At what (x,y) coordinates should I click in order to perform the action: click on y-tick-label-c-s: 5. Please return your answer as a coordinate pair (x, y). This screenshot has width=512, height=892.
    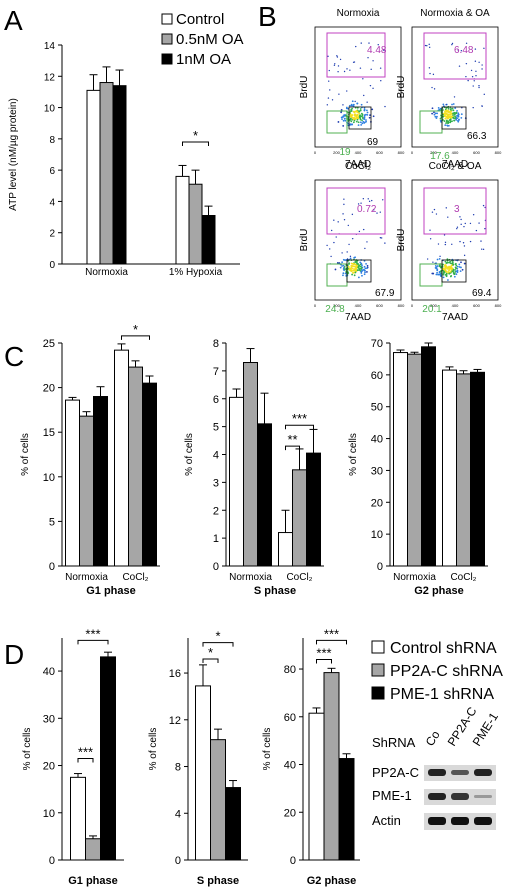
    Looking at the image, I should click on (216, 428).